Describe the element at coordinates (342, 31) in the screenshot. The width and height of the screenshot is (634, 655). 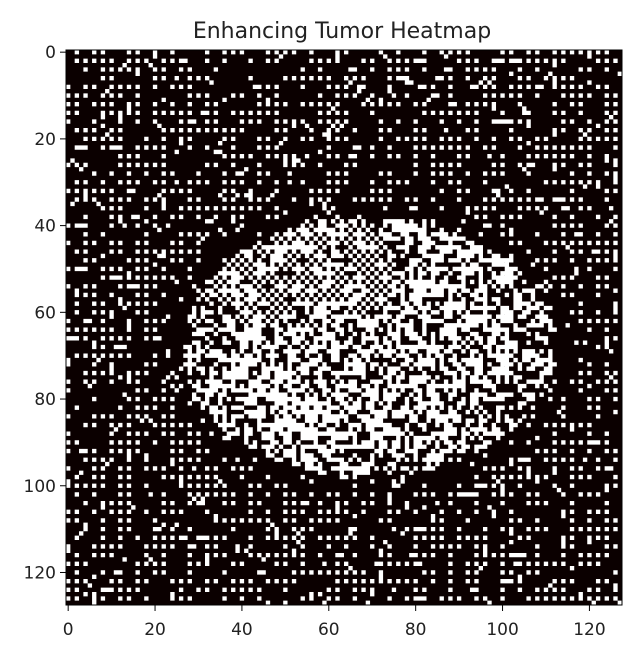
I see `chart-title: Enhancing Tumor Heatmap` at that location.